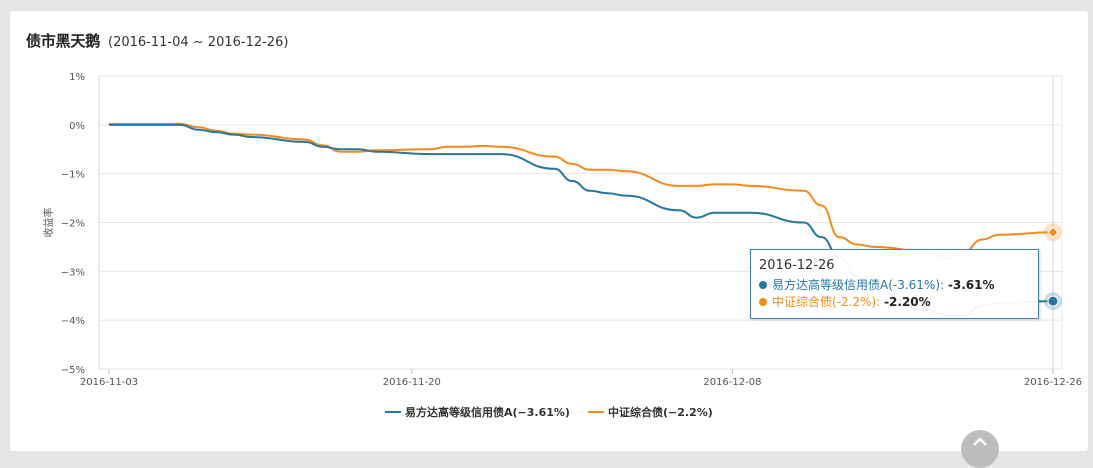 The image size is (1093, 468). I want to click on legend-index-label: 中证综合债(−2.2%), so click(660, 412).